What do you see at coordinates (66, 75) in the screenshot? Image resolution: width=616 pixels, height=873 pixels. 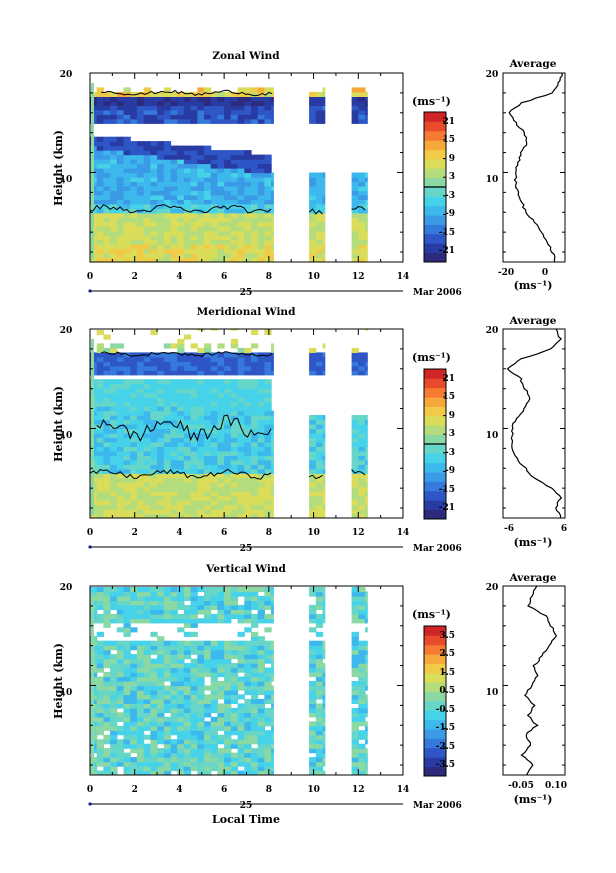 I see `y-tick-label: 20` at bounding box center [66, 75].